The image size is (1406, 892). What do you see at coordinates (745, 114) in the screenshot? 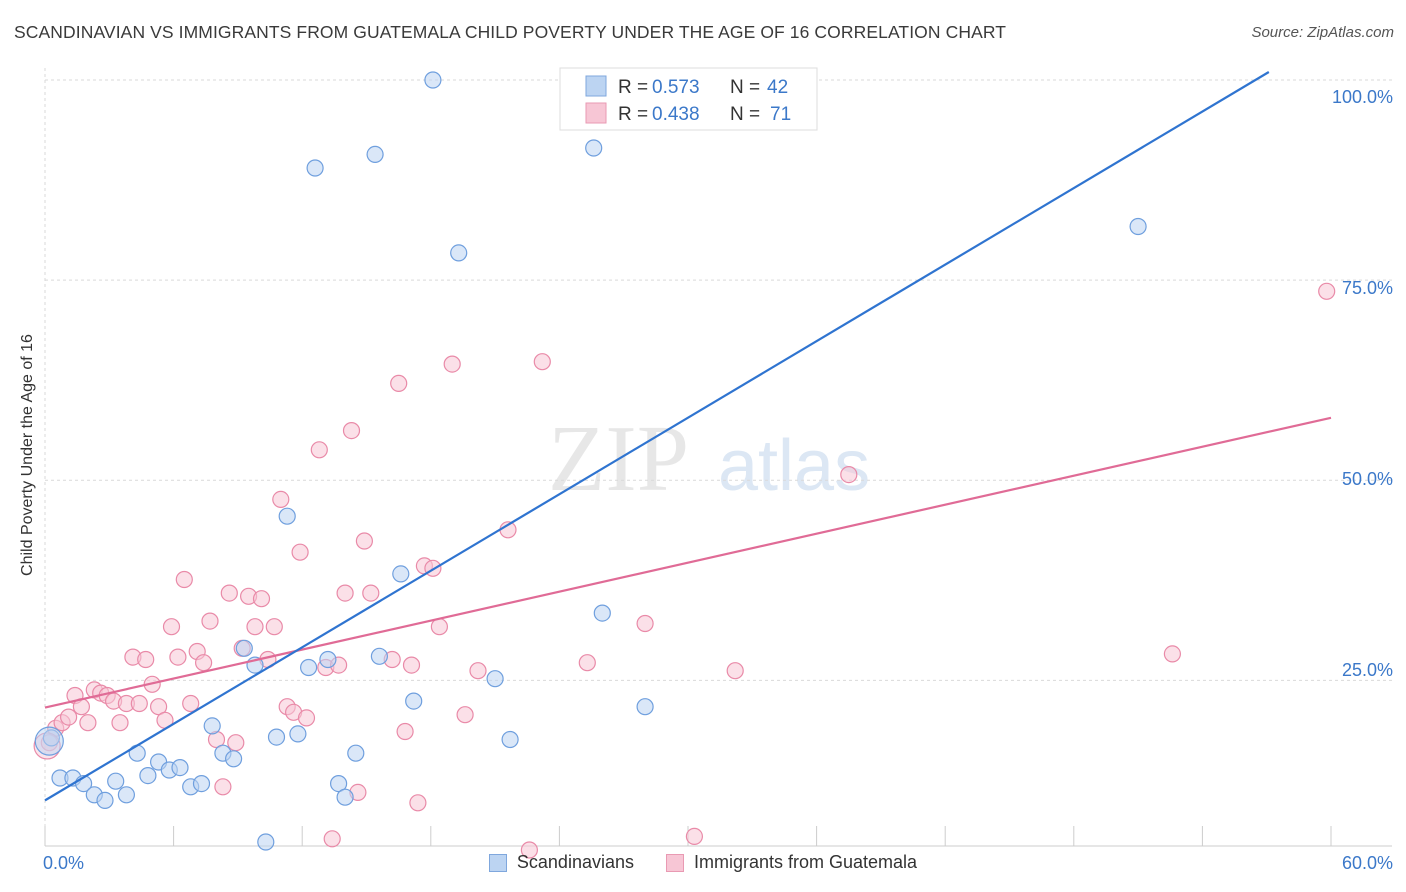
I see `legend-n-label-2: N =` at bounding box center [745, 114].